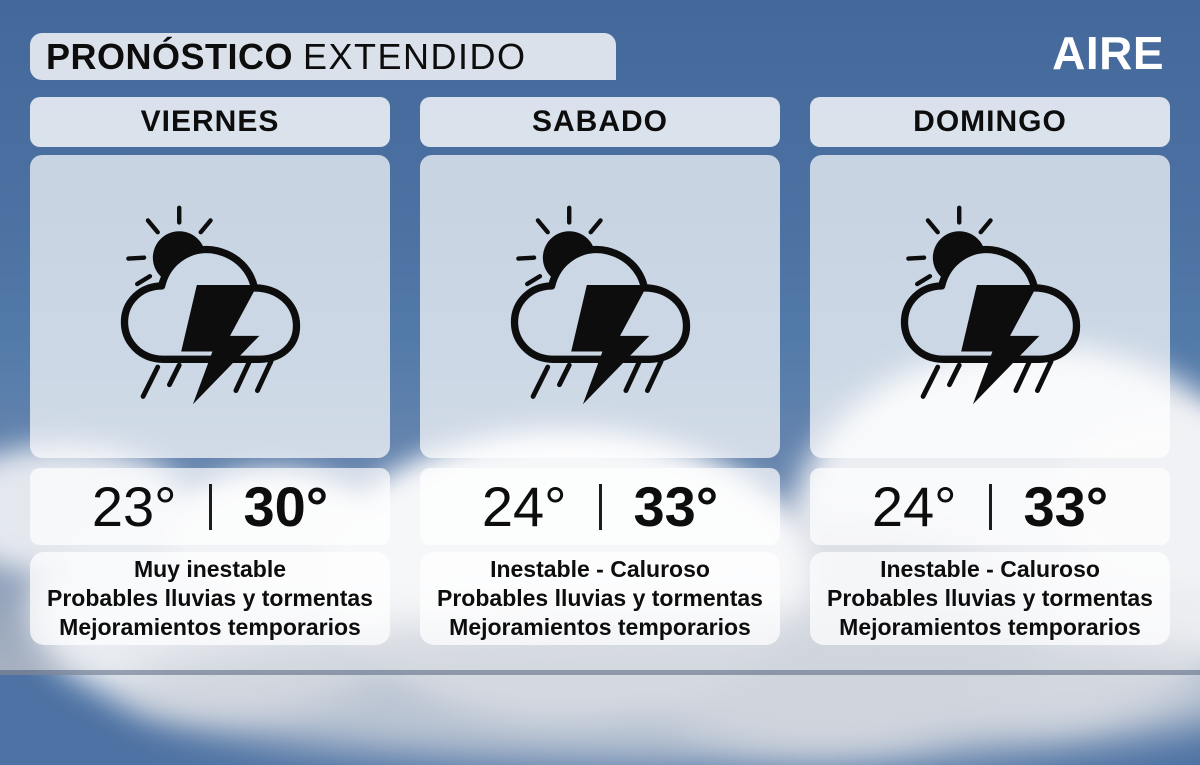 The height and width of the screenshot is (765, 1200). What do you see at coordinates (600, 122) in the screenshot?
I see `day-header: SABADO` at bounding box center [600, 122].